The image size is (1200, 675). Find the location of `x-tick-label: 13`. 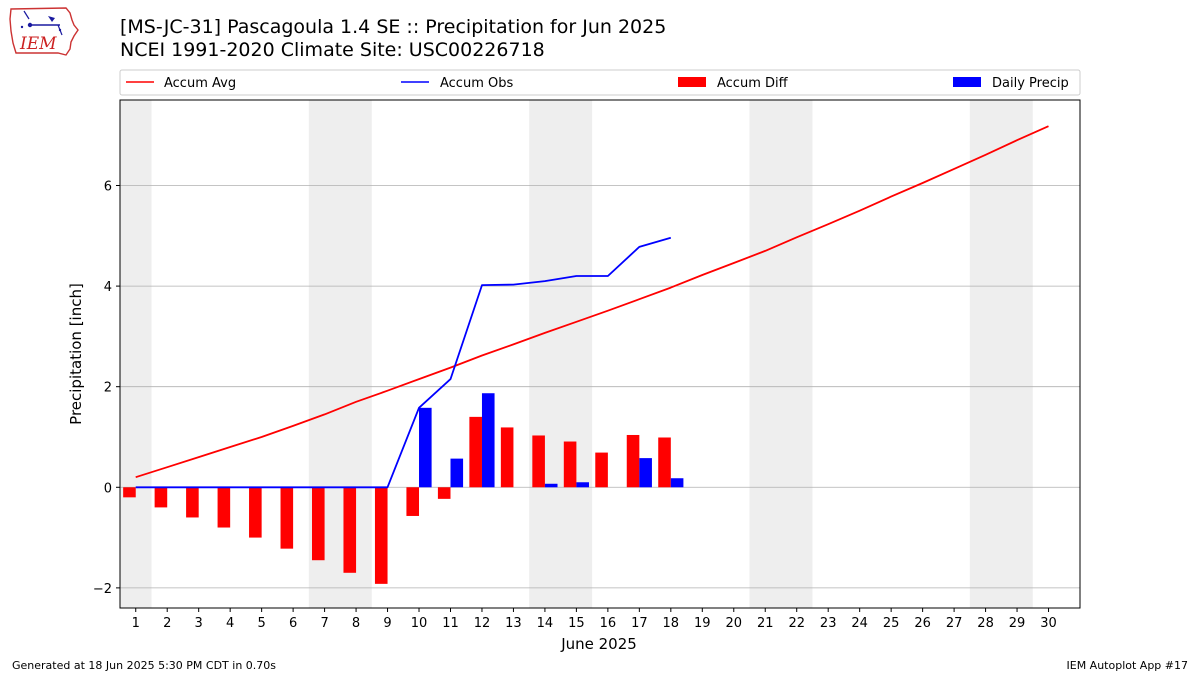

x-tick-label: 13 is located at coordinates (513, 623).